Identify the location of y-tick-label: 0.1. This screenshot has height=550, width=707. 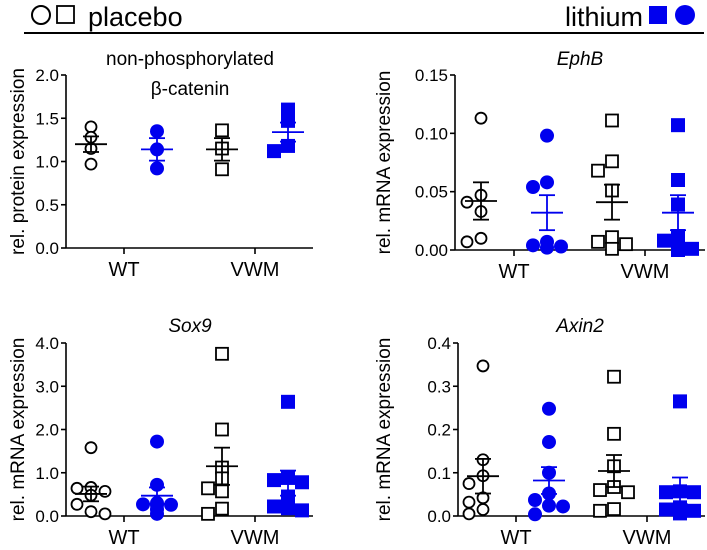
(439, 473).